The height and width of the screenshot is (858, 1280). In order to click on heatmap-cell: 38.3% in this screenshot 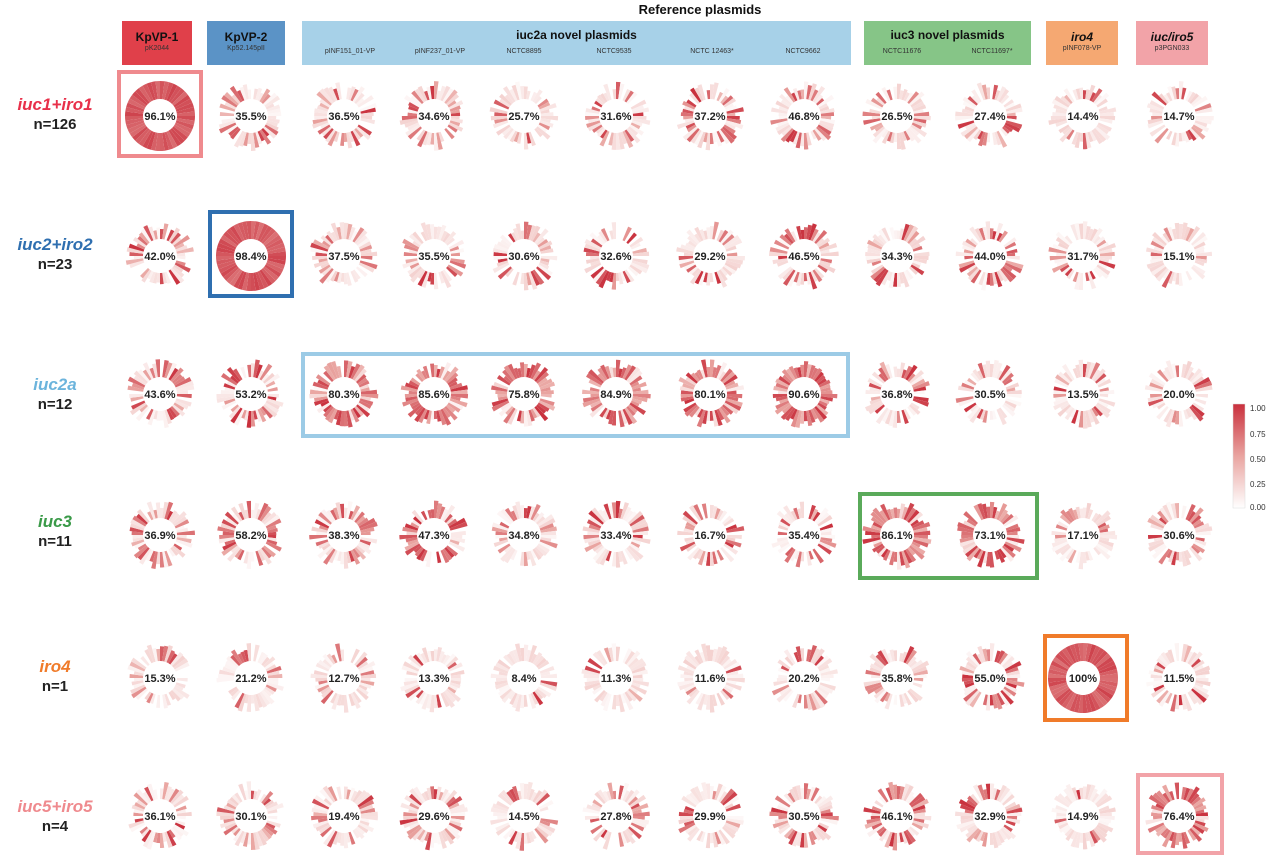, I will do `click(343, 535)`.